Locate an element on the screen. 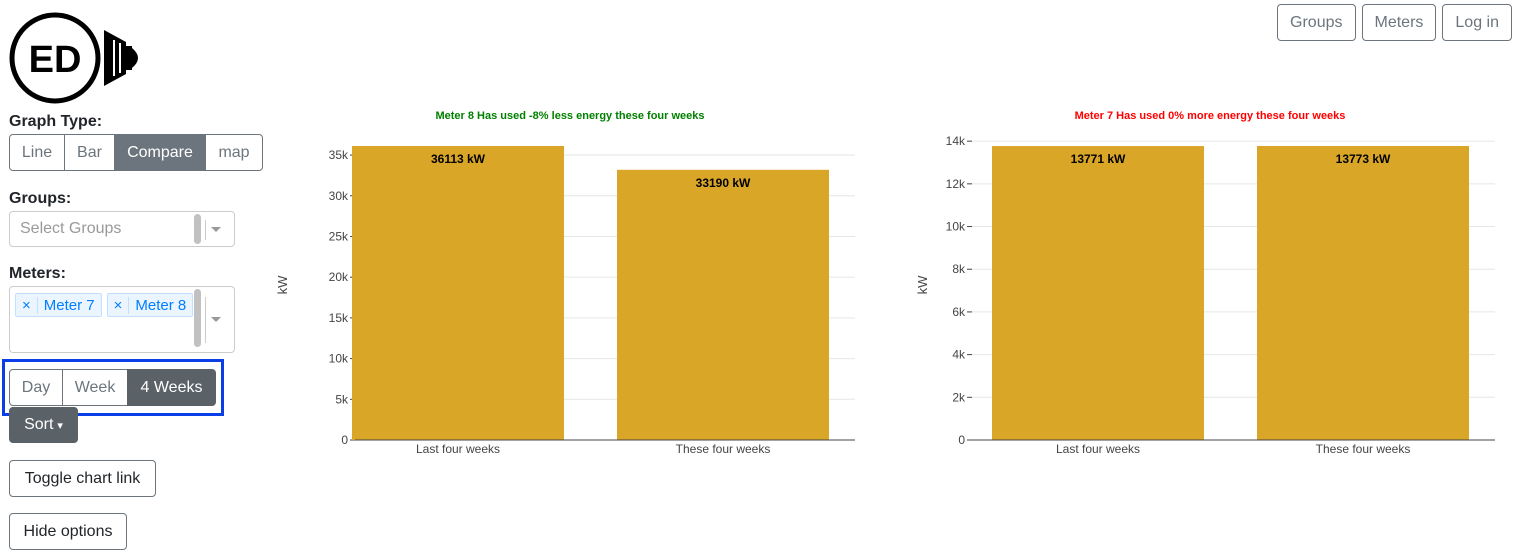 Image resolution: width=1516 pixels, height=559 pixels. meters-scrollbar is located at coordinates (197, 318).